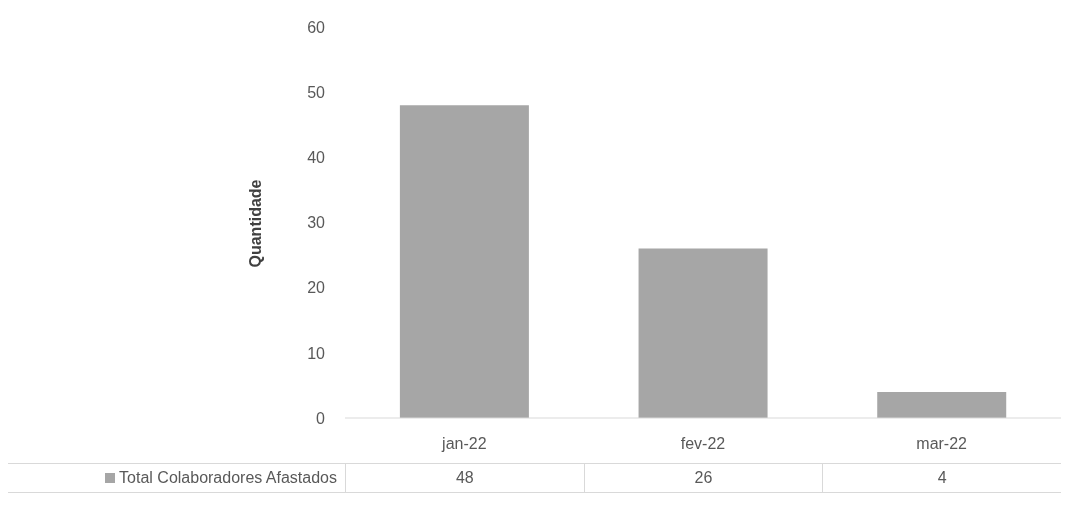 This screenshot has width=1069, height=507. I want to click on y-tick-label: 30, so click(316, 223).